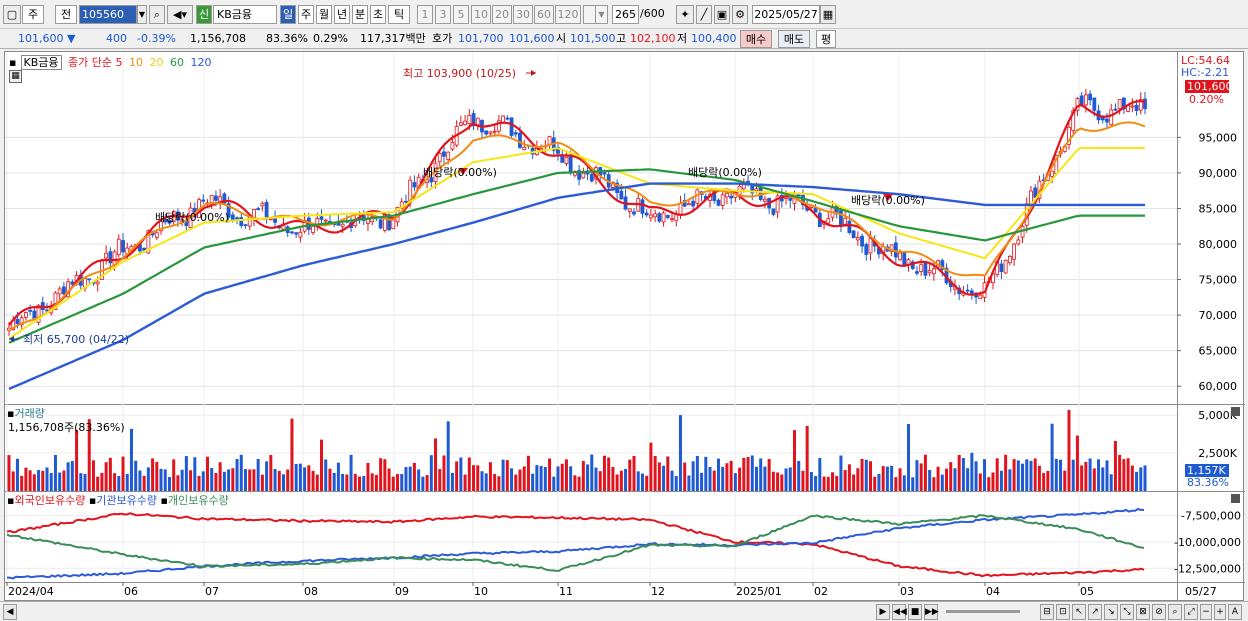 This screenshot has height=621, width=1248. Describe the element at coordinates (399, 14) in the screenshot. I see `tab-tick: 틱` at that location.